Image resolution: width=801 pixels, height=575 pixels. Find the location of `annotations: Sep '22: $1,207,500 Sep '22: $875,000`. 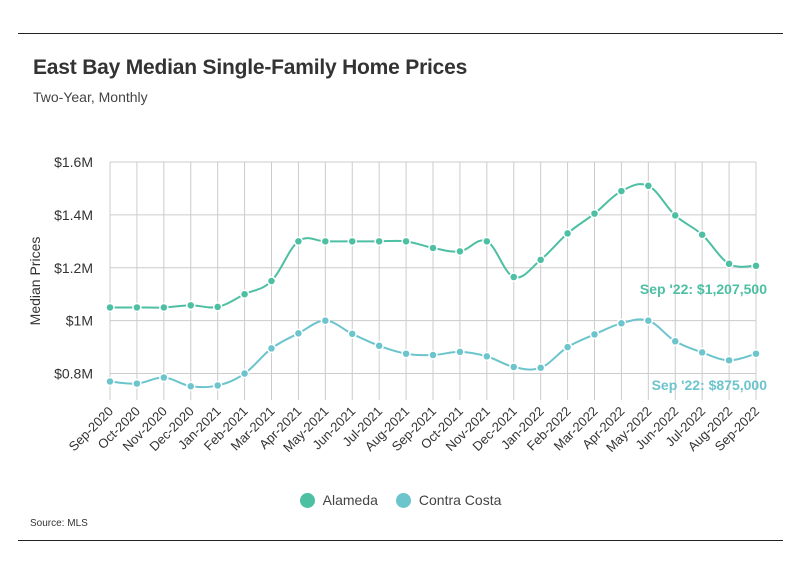

annotations: Sep '22: $1,207,500 Sep '22: $875,000 is located at coordinates (703, 337).